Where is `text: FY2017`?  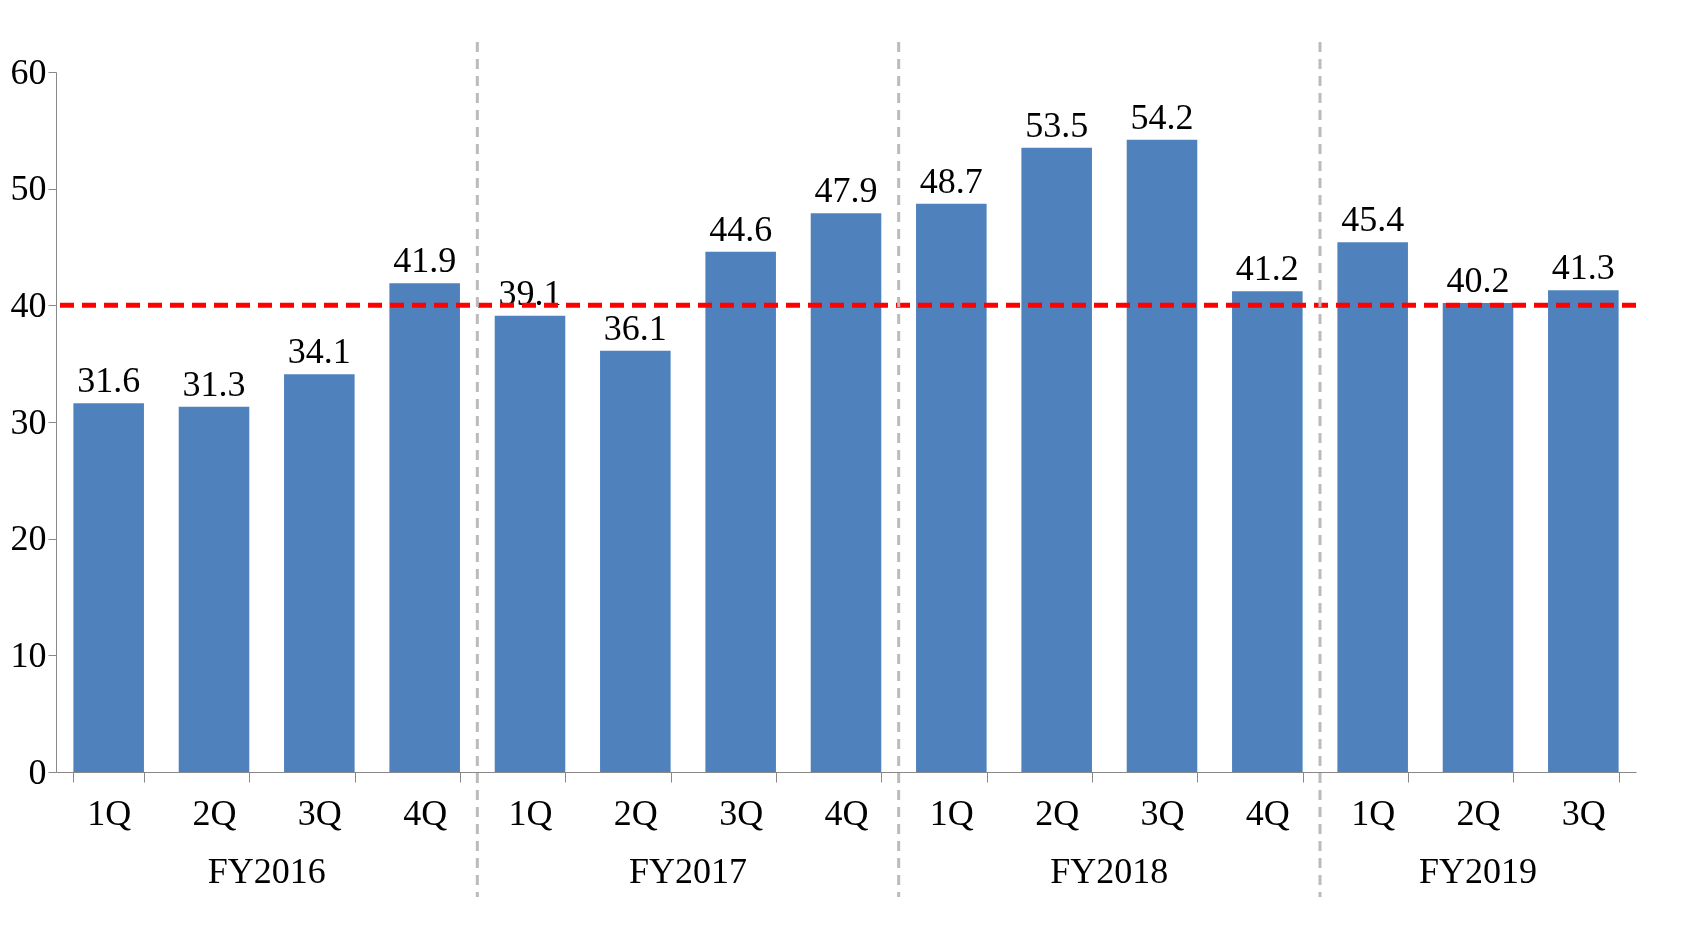
text: FY2017 is located at coordinates (688, 871).